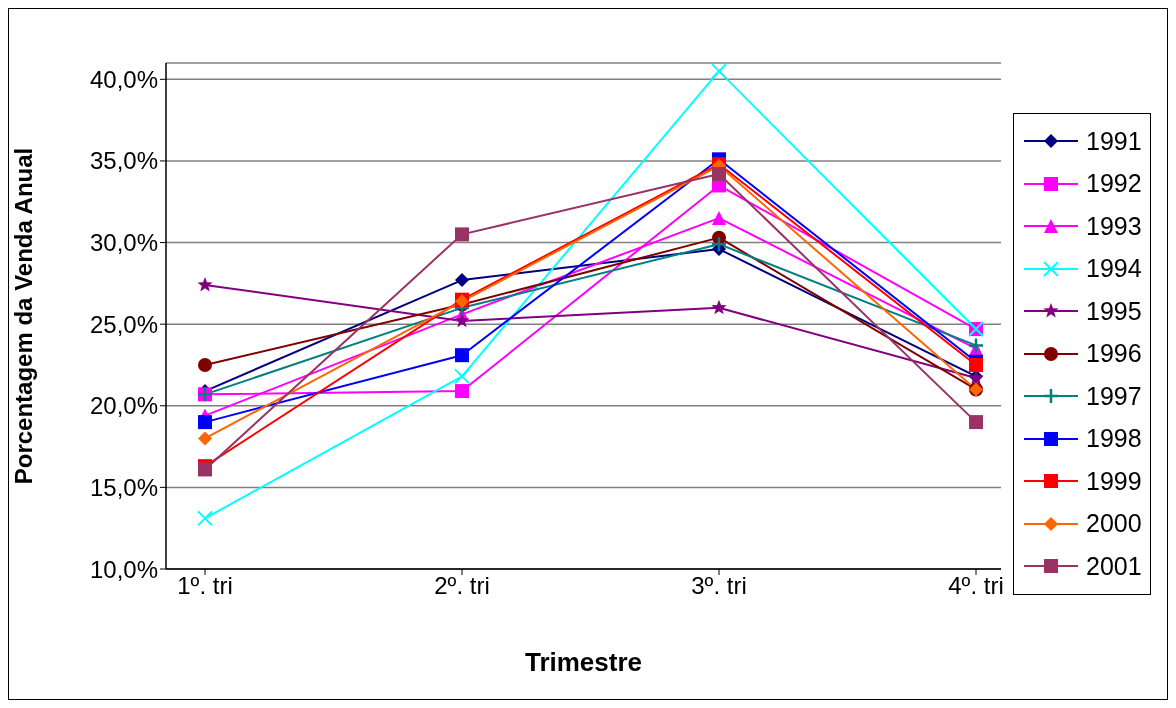  What do you see at coordinates (1114, 184) in the screenshot?
I see `legend-label: 1992` at bounding box center [1114, 184].